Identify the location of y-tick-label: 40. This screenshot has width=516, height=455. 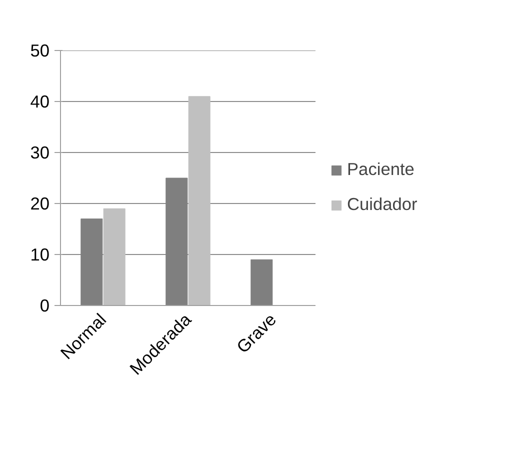
(40, 102).